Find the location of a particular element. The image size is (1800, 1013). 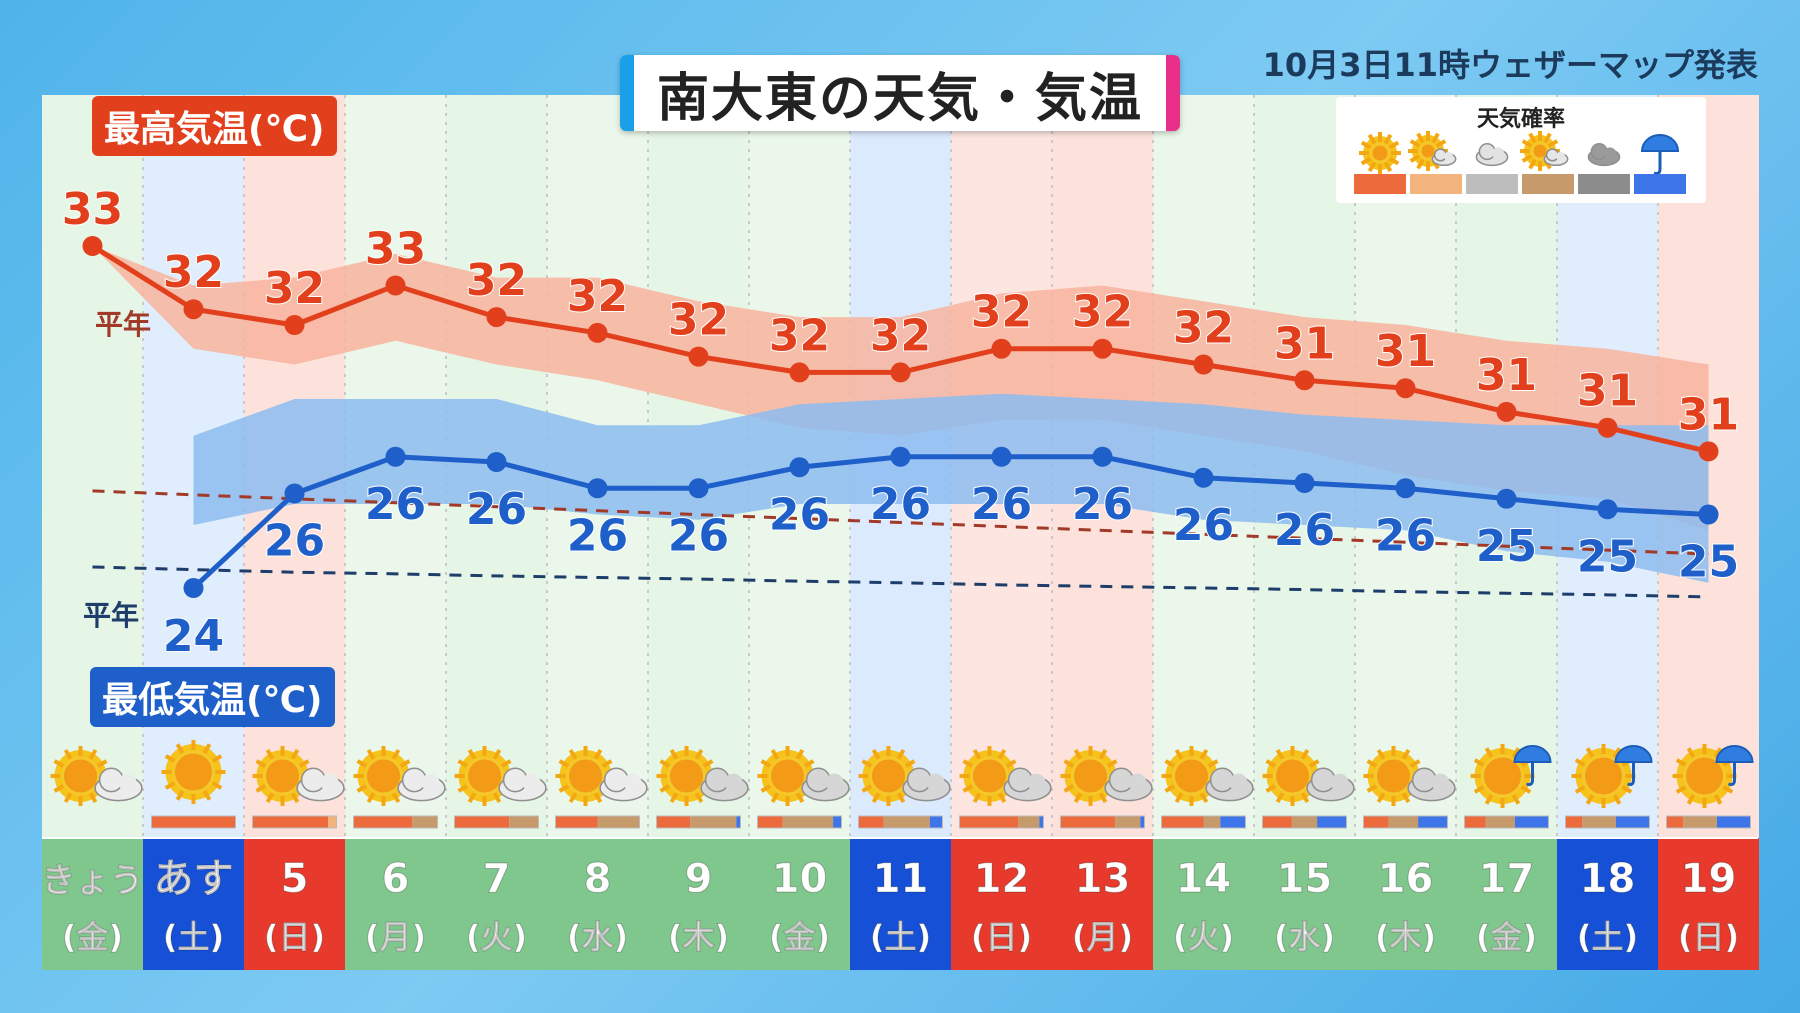

max-normal-line is located at coordinates (900, 522).